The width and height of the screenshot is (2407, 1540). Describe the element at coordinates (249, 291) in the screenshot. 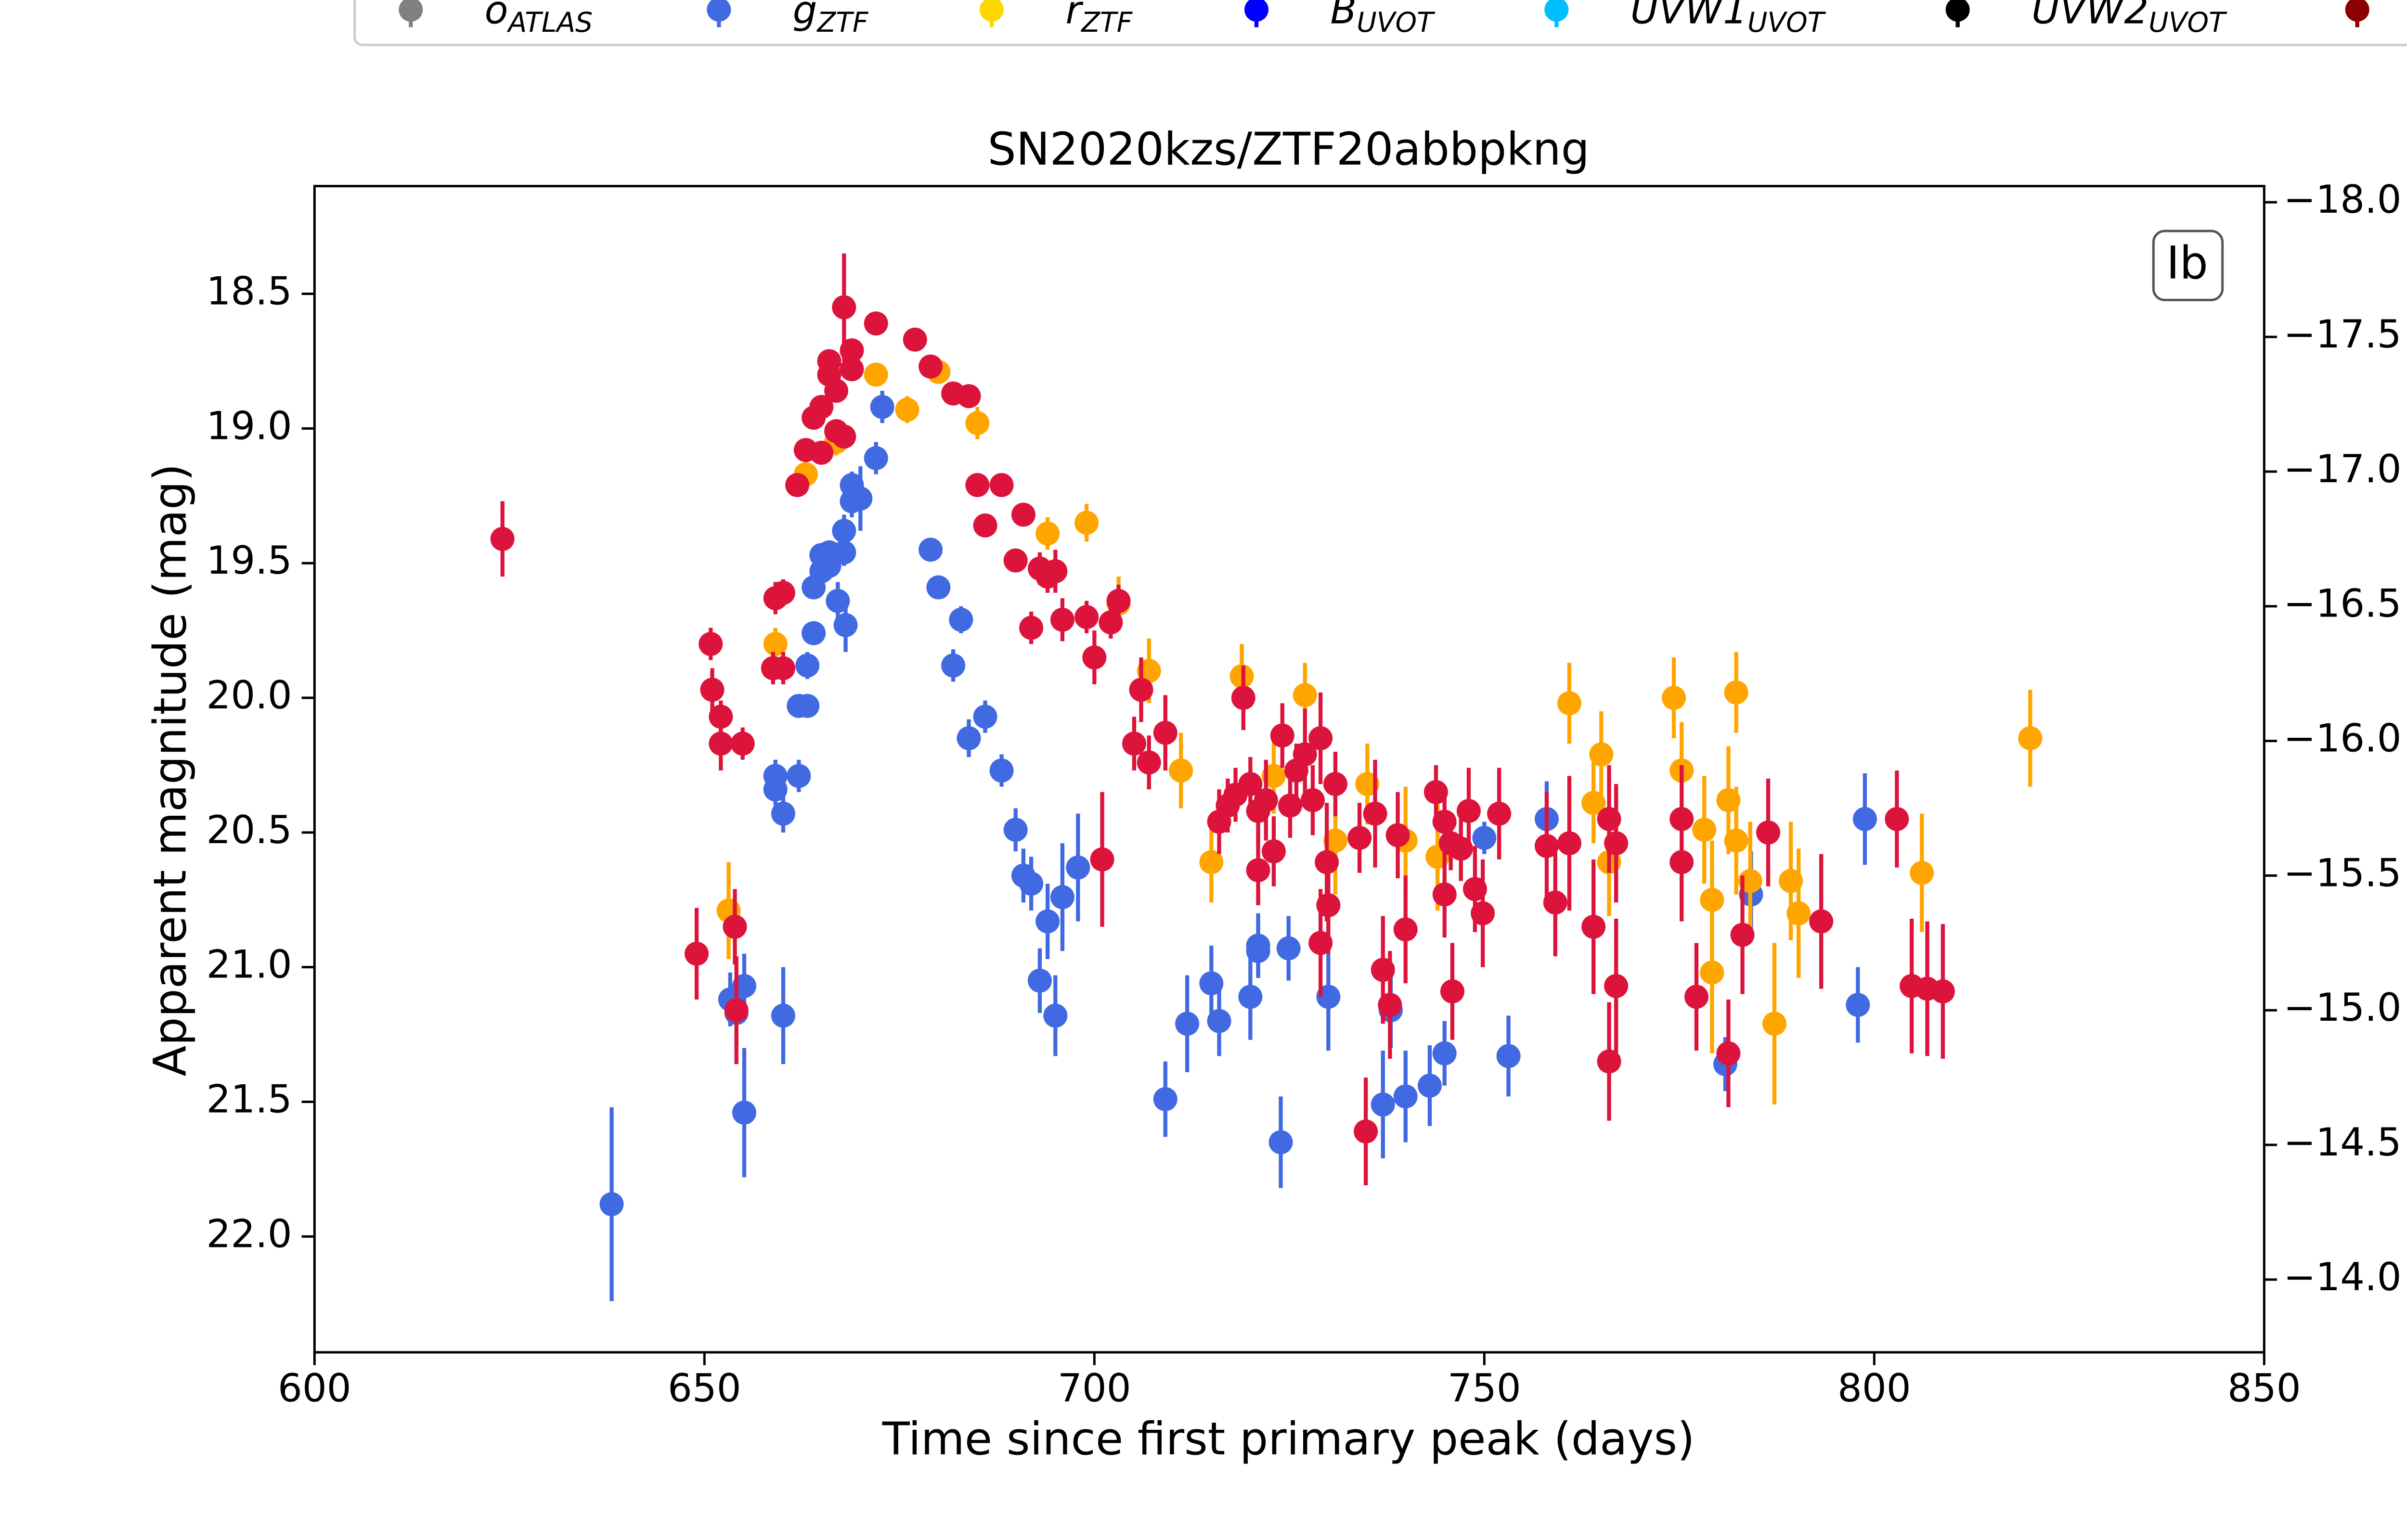

I see `y-tick-label: 18.5` at that location.